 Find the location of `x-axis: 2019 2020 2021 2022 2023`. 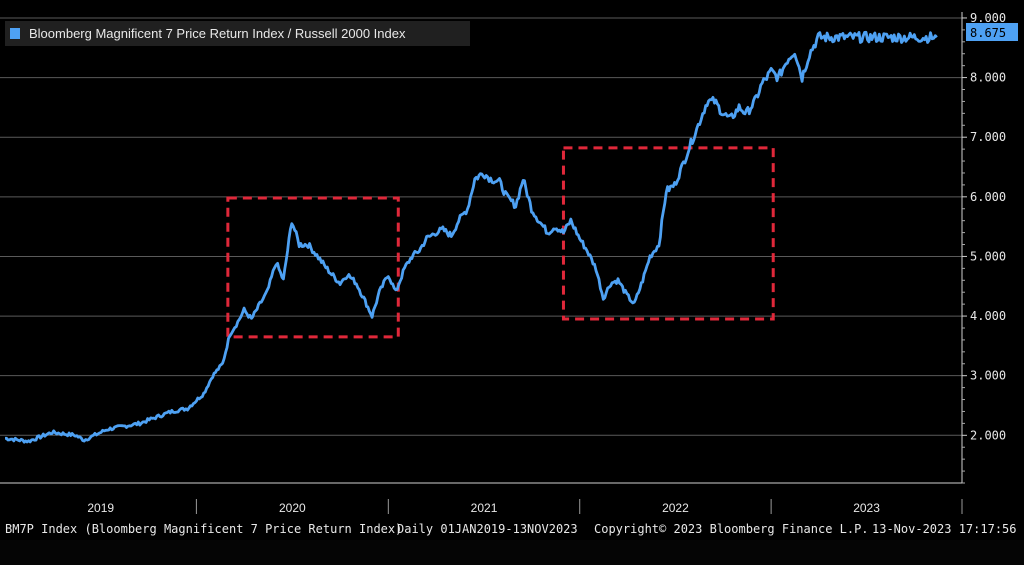

x-axis: 2019 2020 2021 2022 2023 is located at coordinates (481, 498).